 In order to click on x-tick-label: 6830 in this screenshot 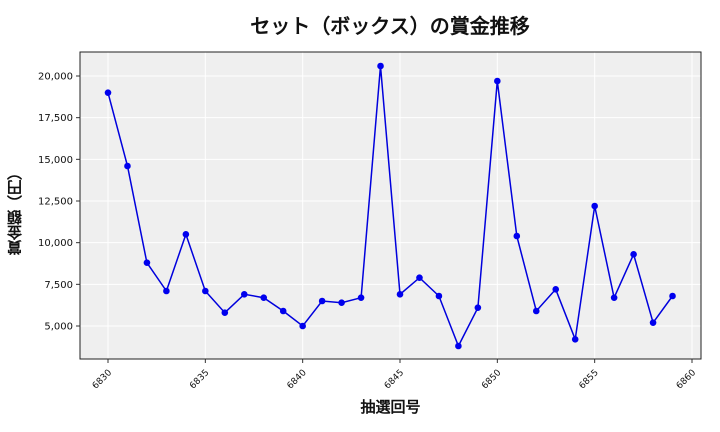, I will do `click(102, 379)`.